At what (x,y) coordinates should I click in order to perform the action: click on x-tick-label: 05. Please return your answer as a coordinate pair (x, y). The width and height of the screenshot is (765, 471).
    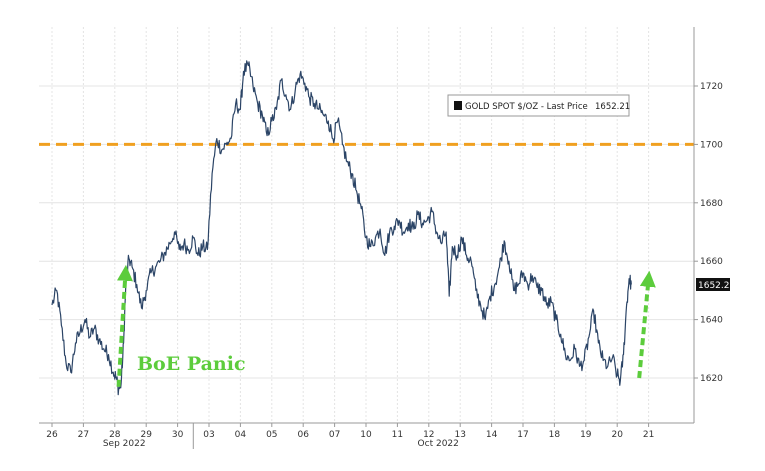
    Looking at the image, I should click on (271, 435).